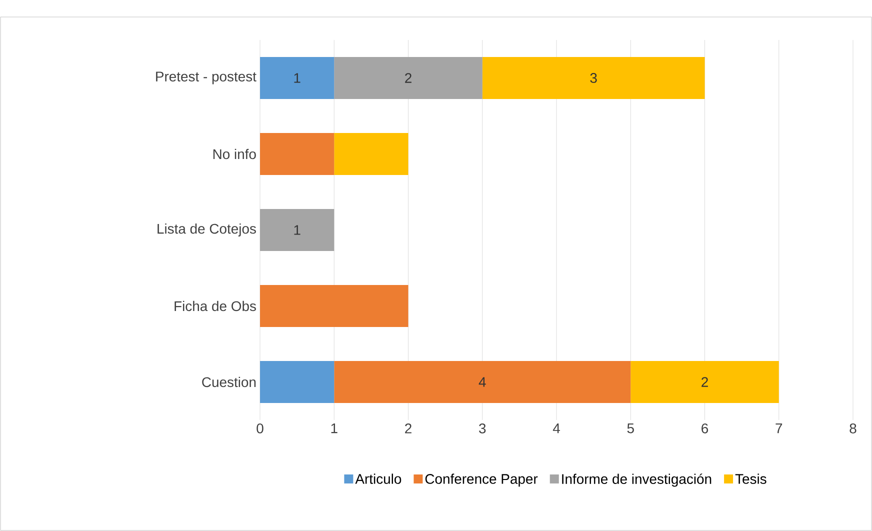 The height and width of the screenshot is (531, 872). What do you see at coordinates (556, 429) in the screenshot?
I see `x-tick-label: 4` at bounding box center [556, 429].